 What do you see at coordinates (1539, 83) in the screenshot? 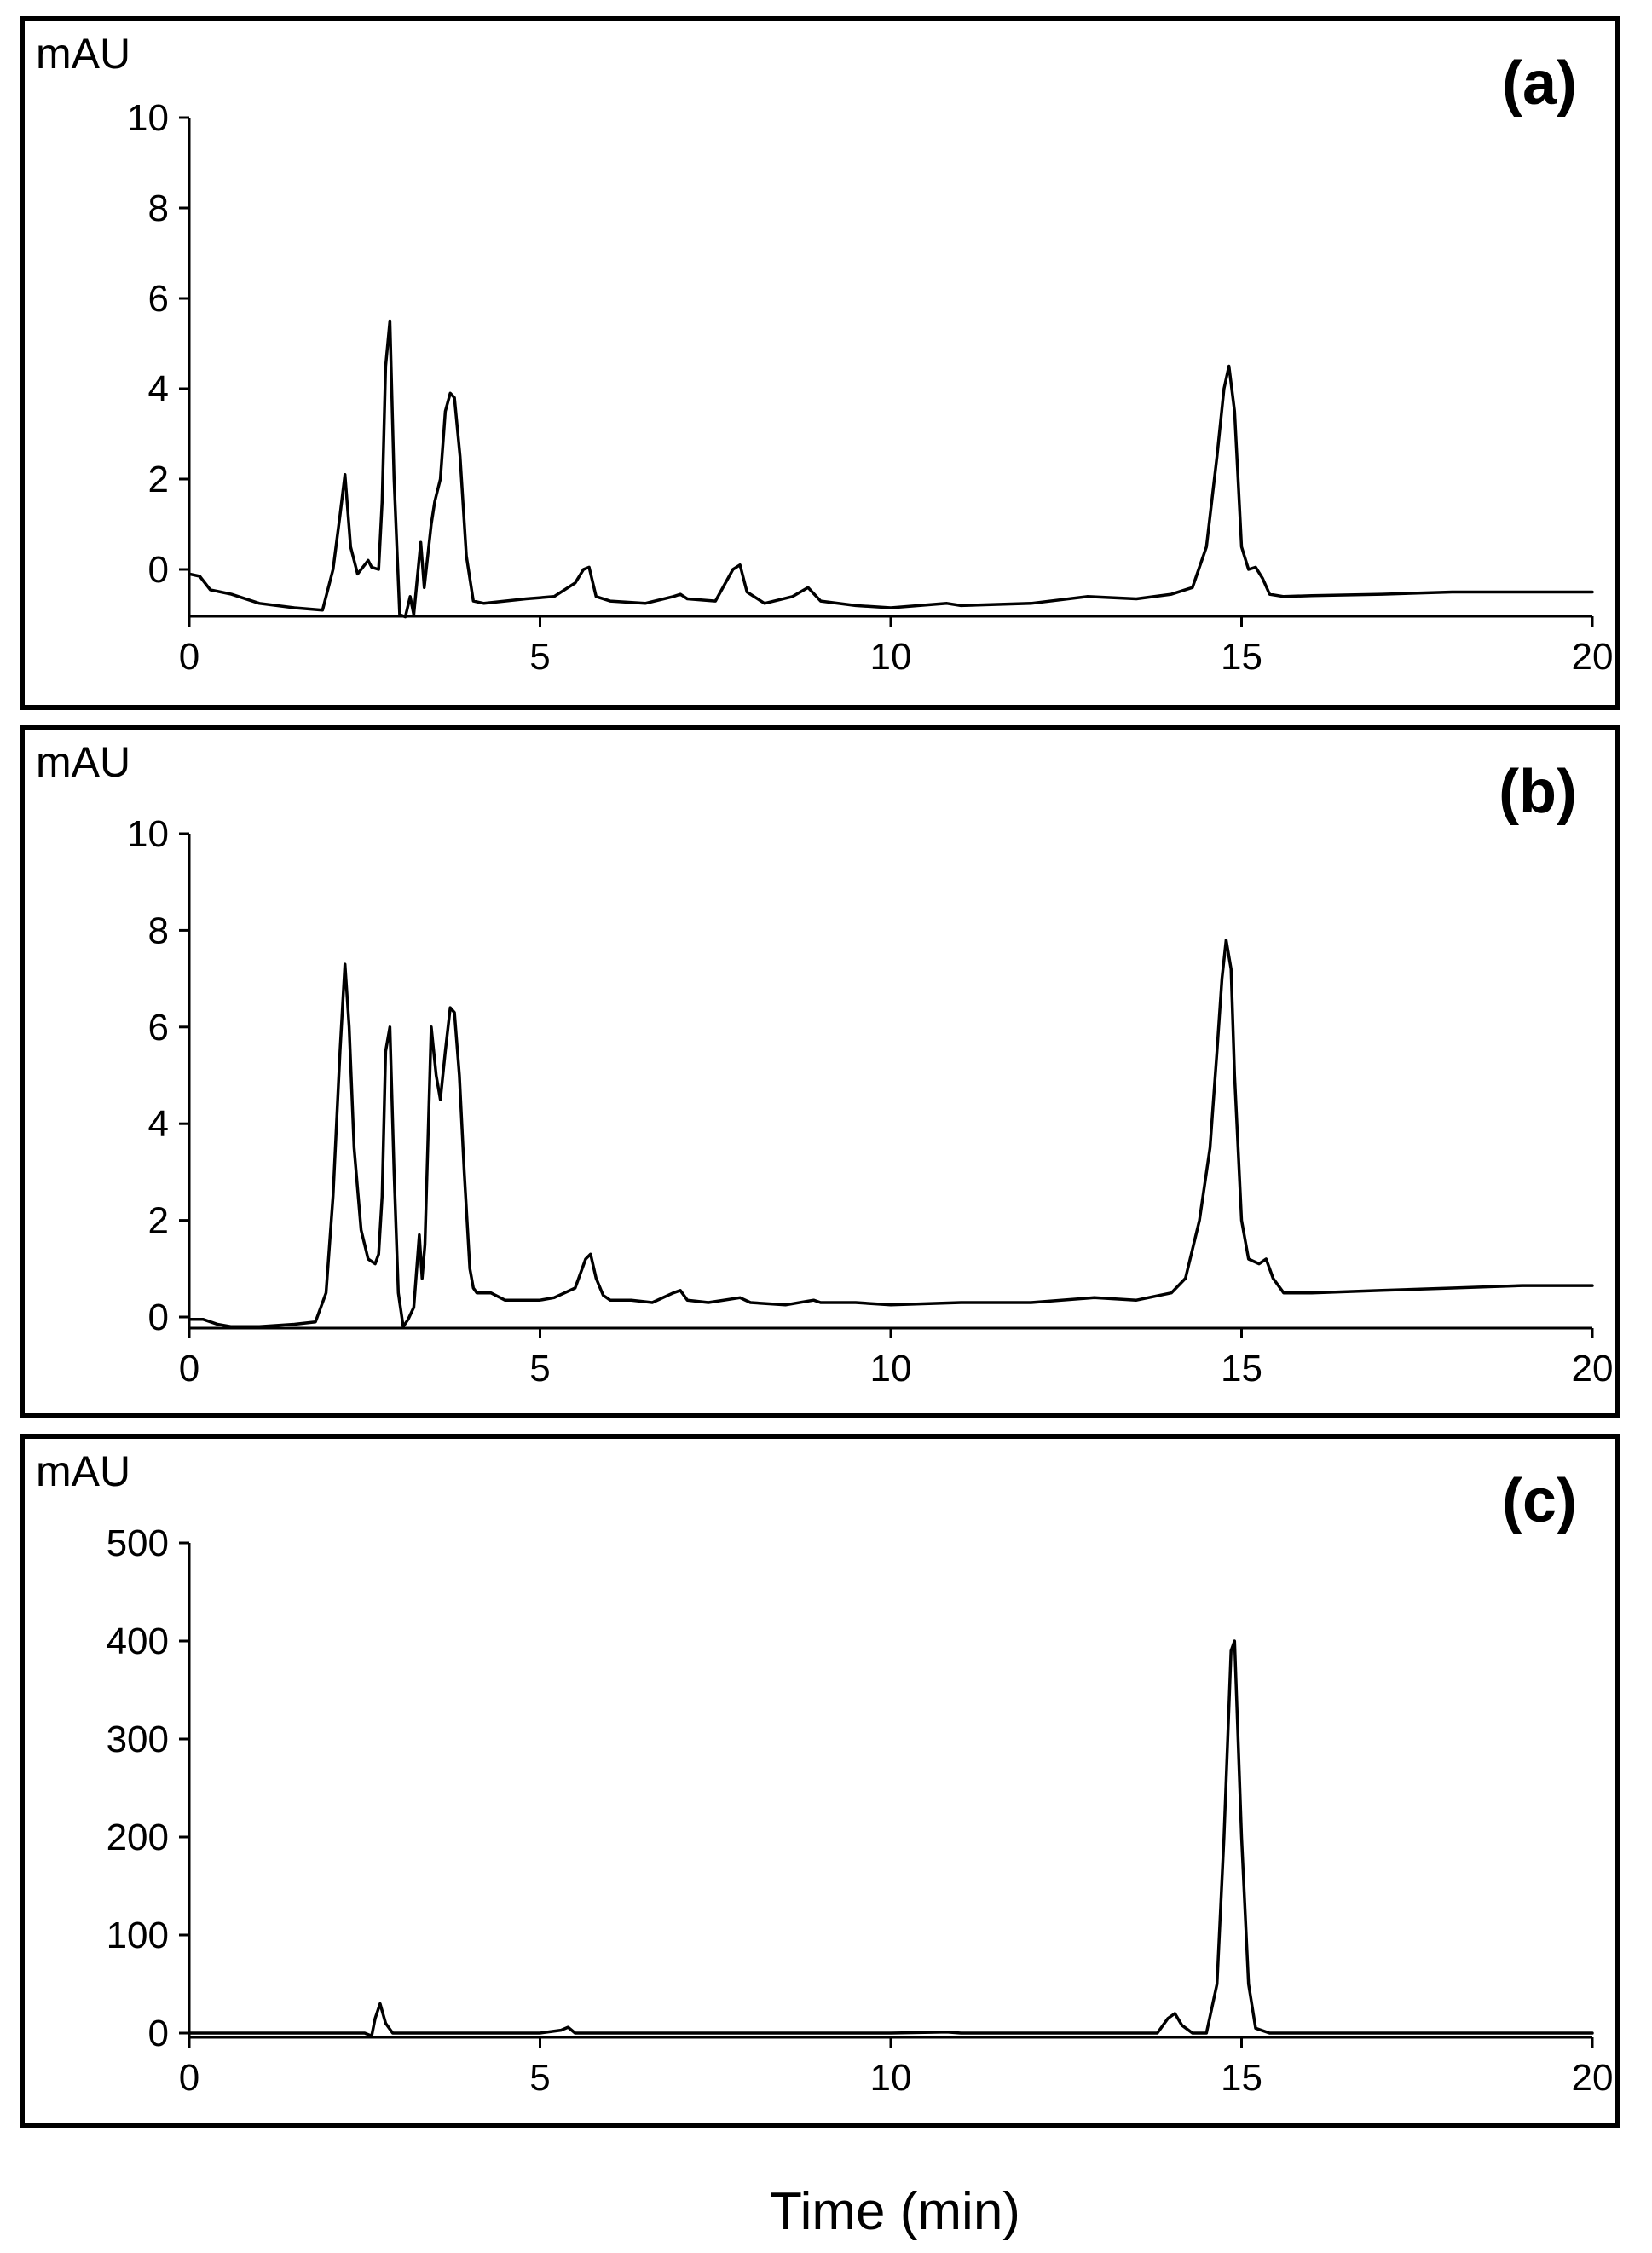
I see `panel-label: (a)` at bounding box center [1539, 83].